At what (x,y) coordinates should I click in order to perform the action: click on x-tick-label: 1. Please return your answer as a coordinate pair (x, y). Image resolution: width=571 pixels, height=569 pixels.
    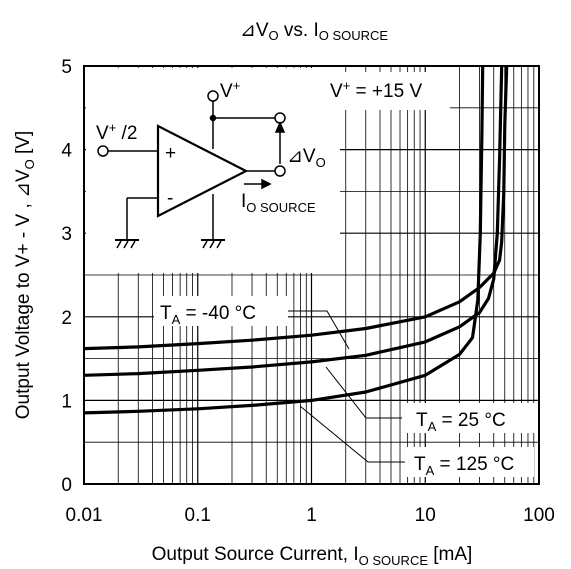
    Looking at the image, I should click on (311, 515).